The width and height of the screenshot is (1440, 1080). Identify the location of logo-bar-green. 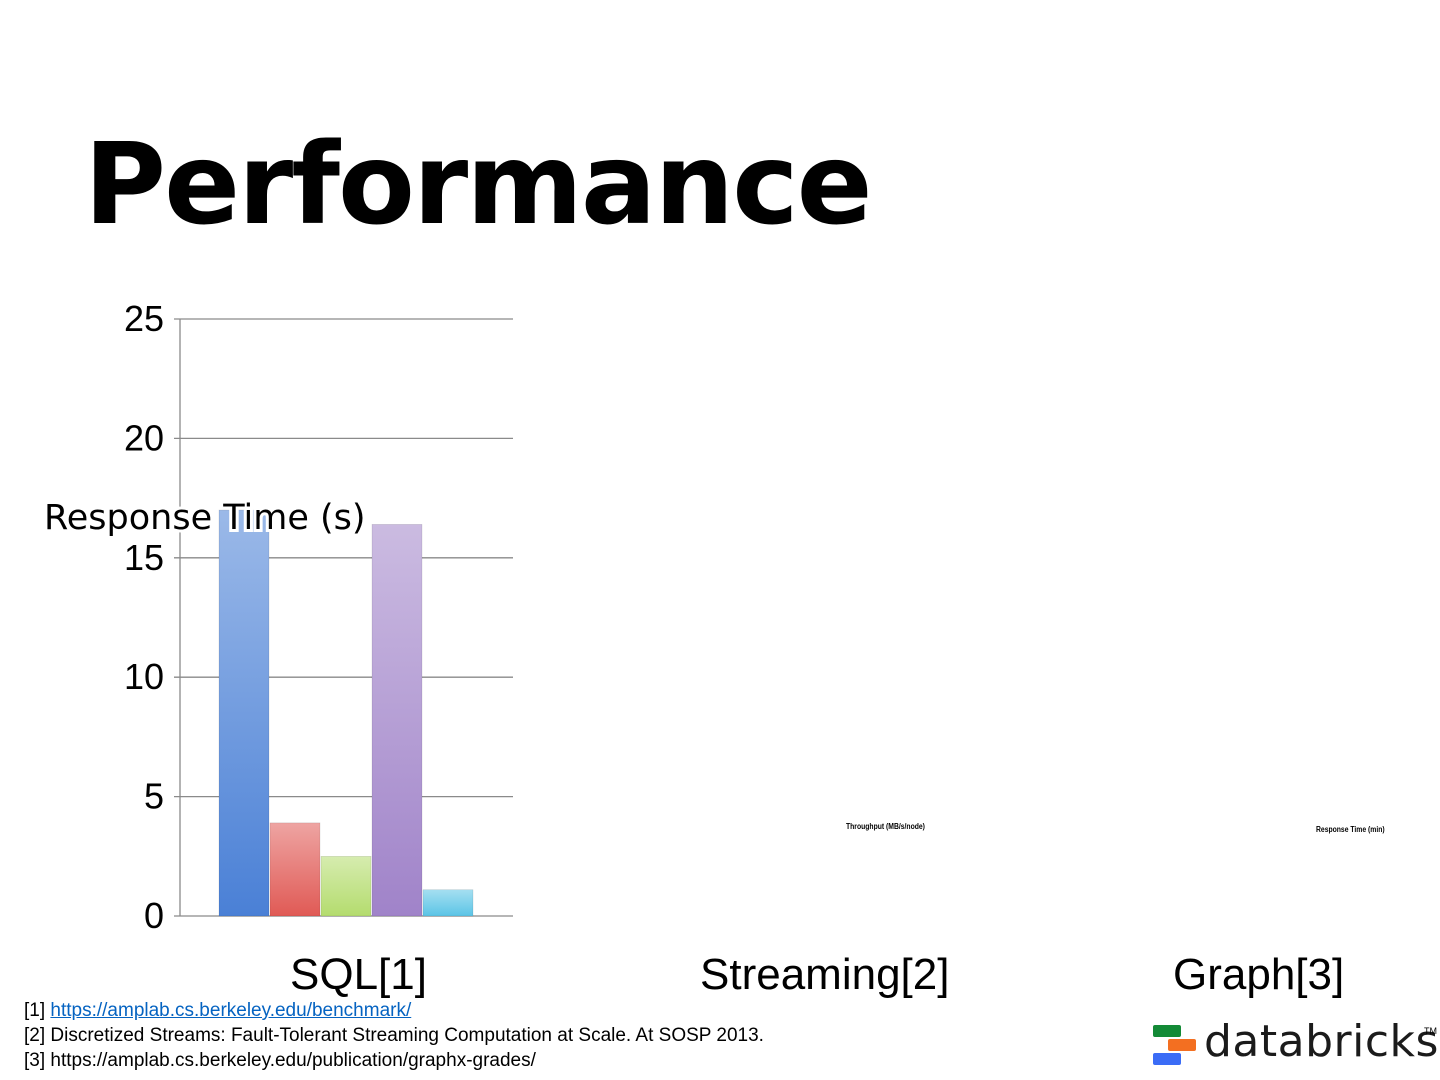
(1167, 1031).